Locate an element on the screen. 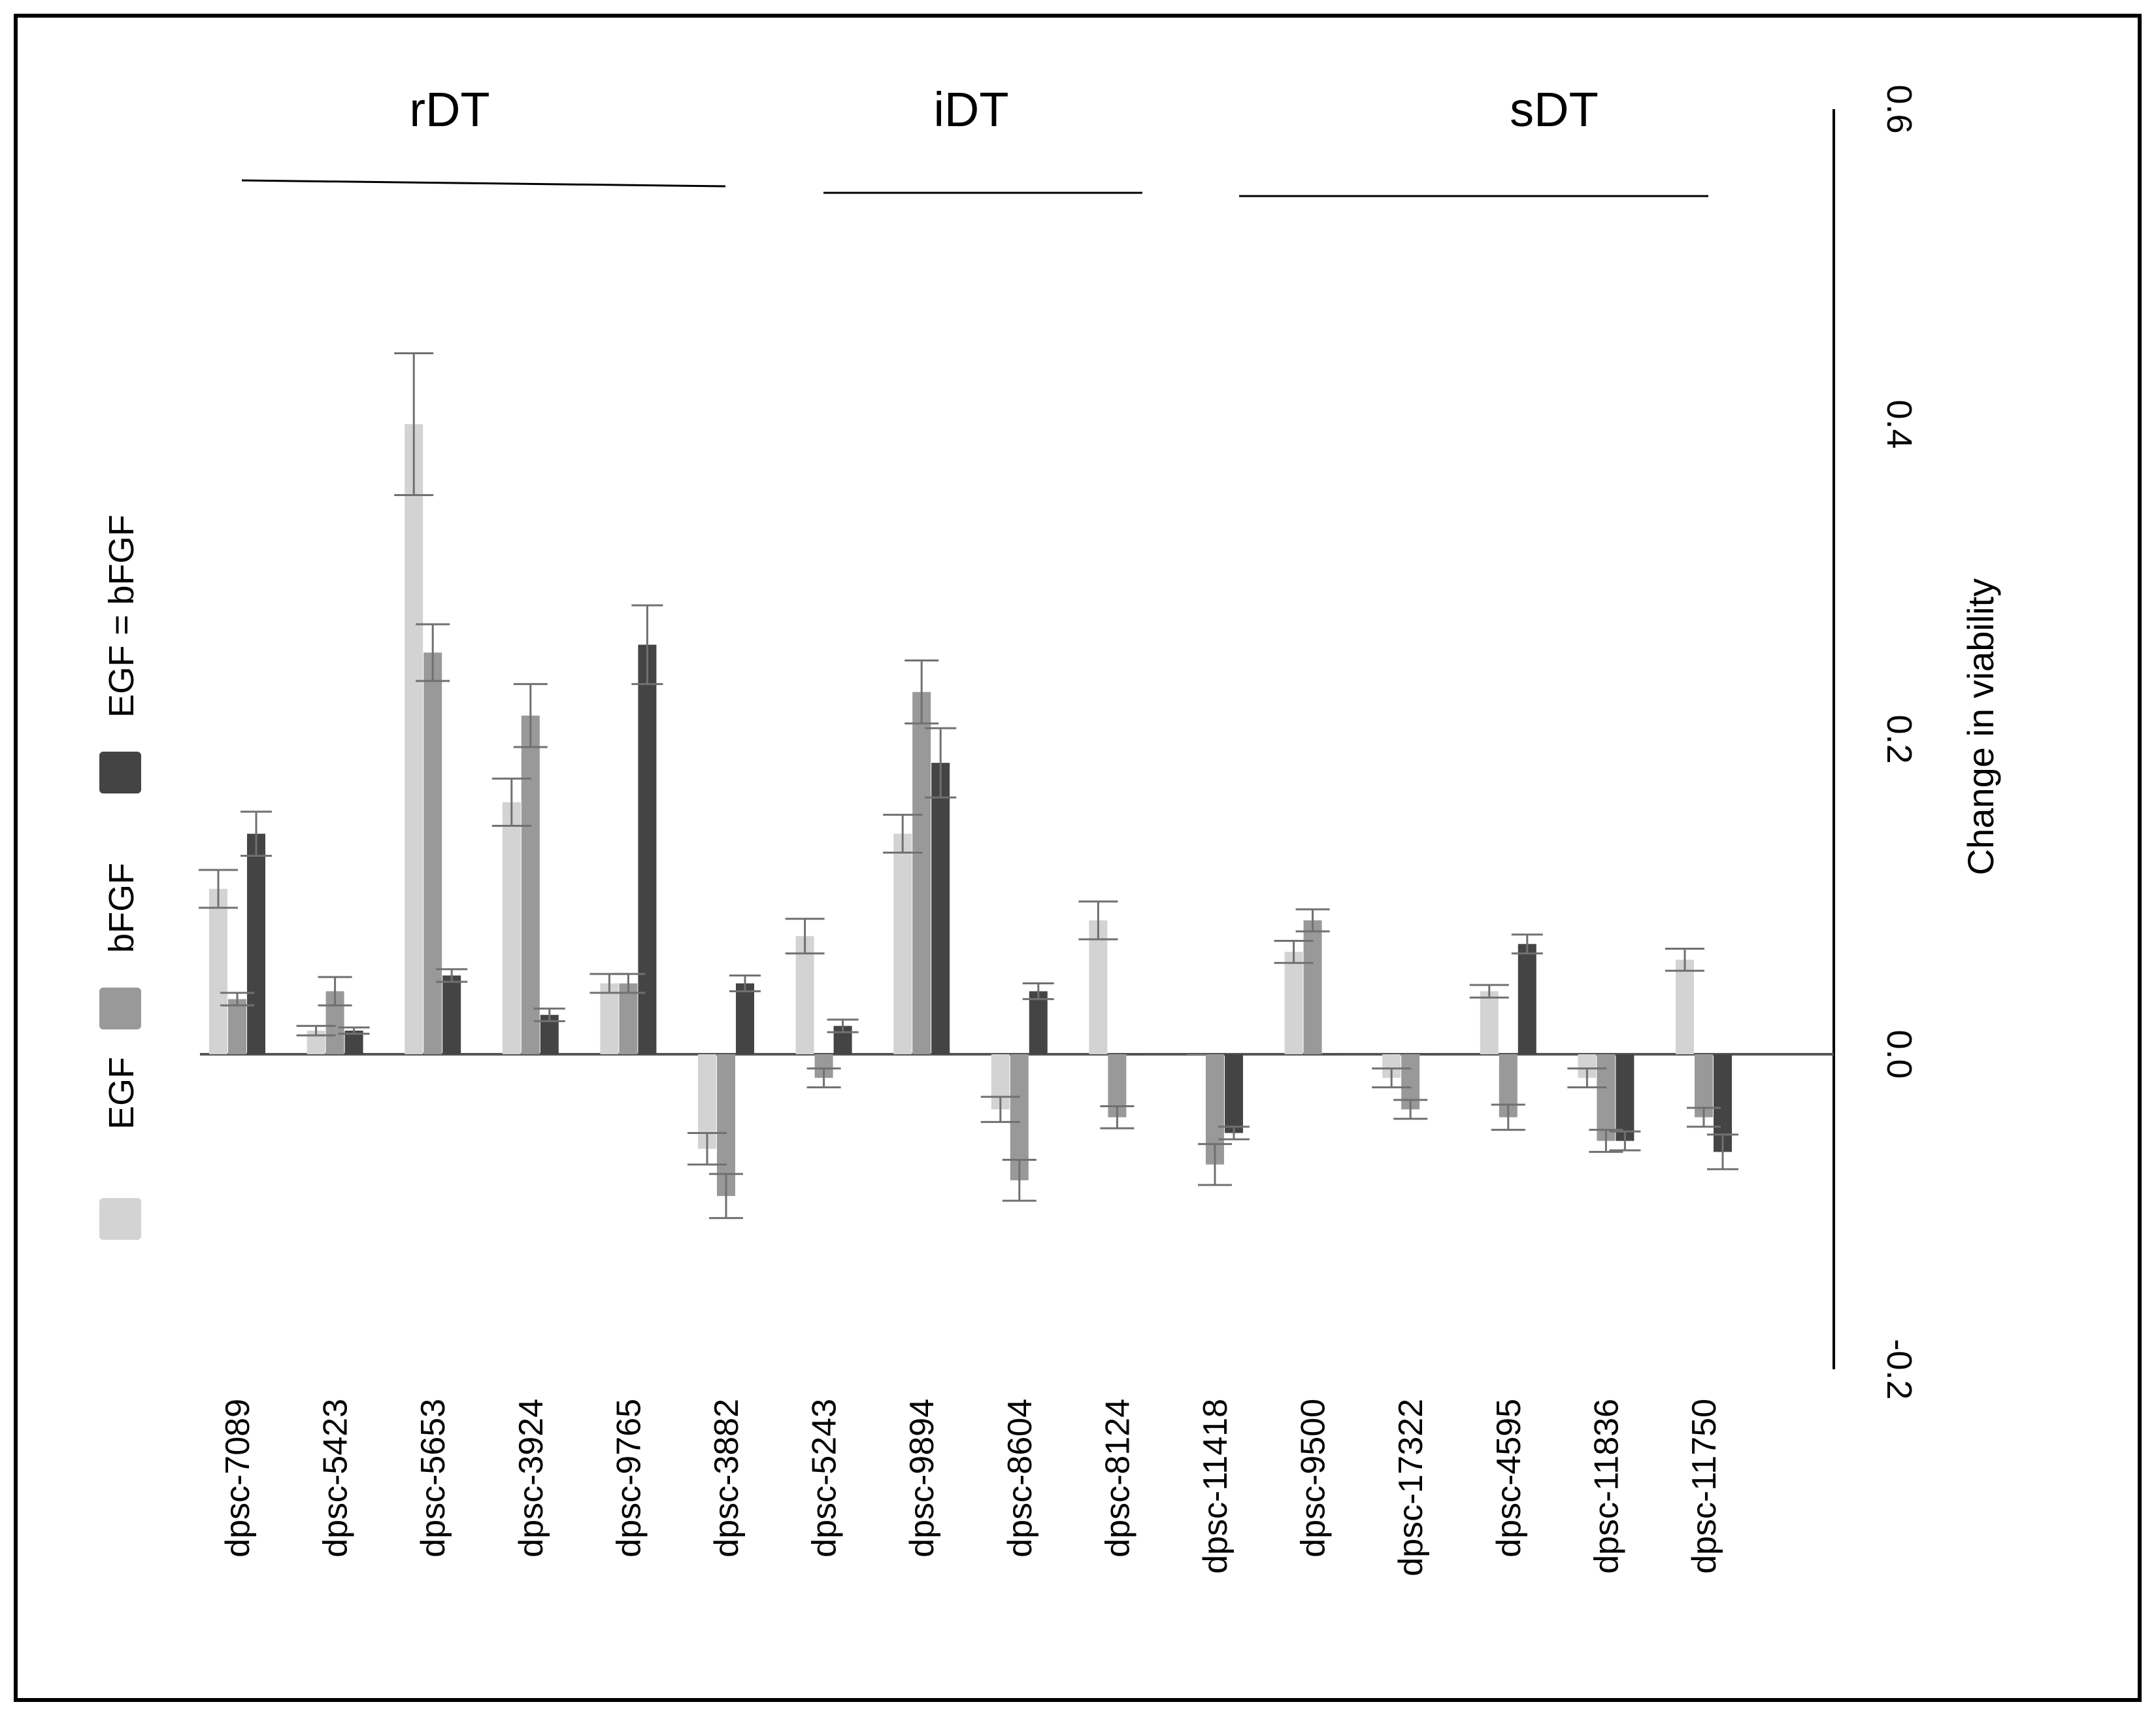 This screenshot has width=2156, height=1717. group-label-idt: iDT is located at coordinates (970, 109).